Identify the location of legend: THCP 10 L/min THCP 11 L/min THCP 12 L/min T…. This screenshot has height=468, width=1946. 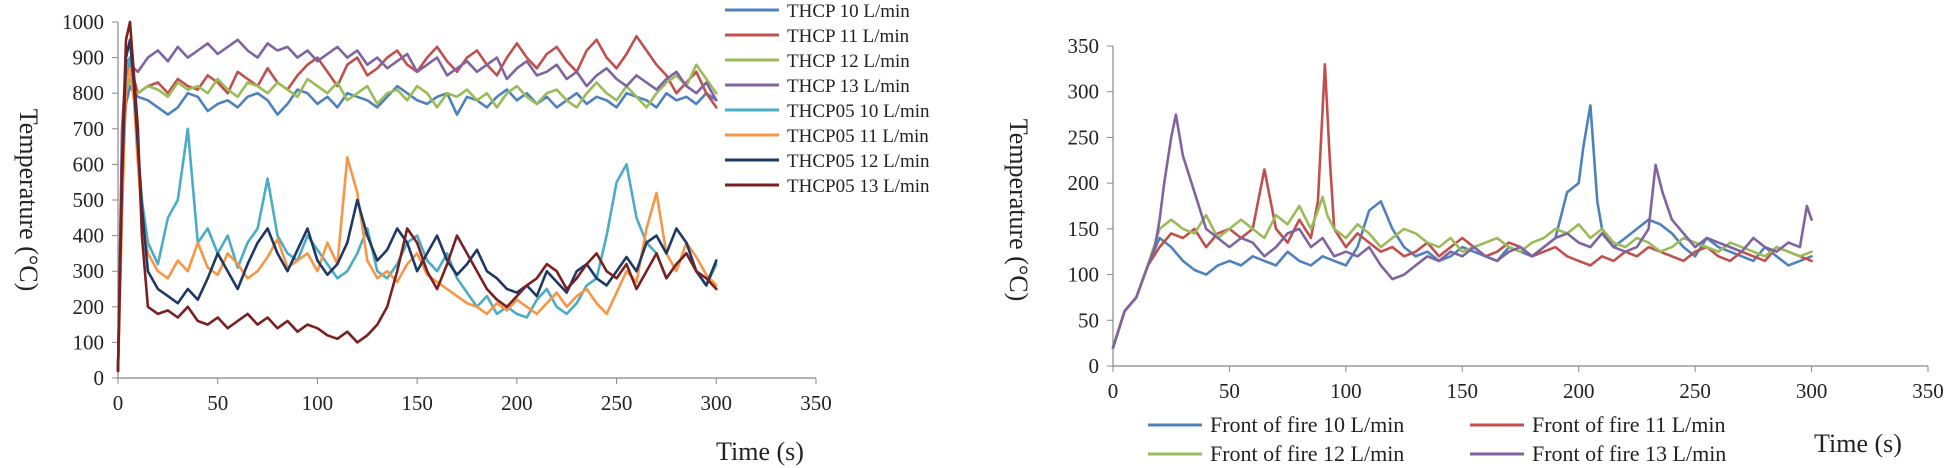
(827, 99).